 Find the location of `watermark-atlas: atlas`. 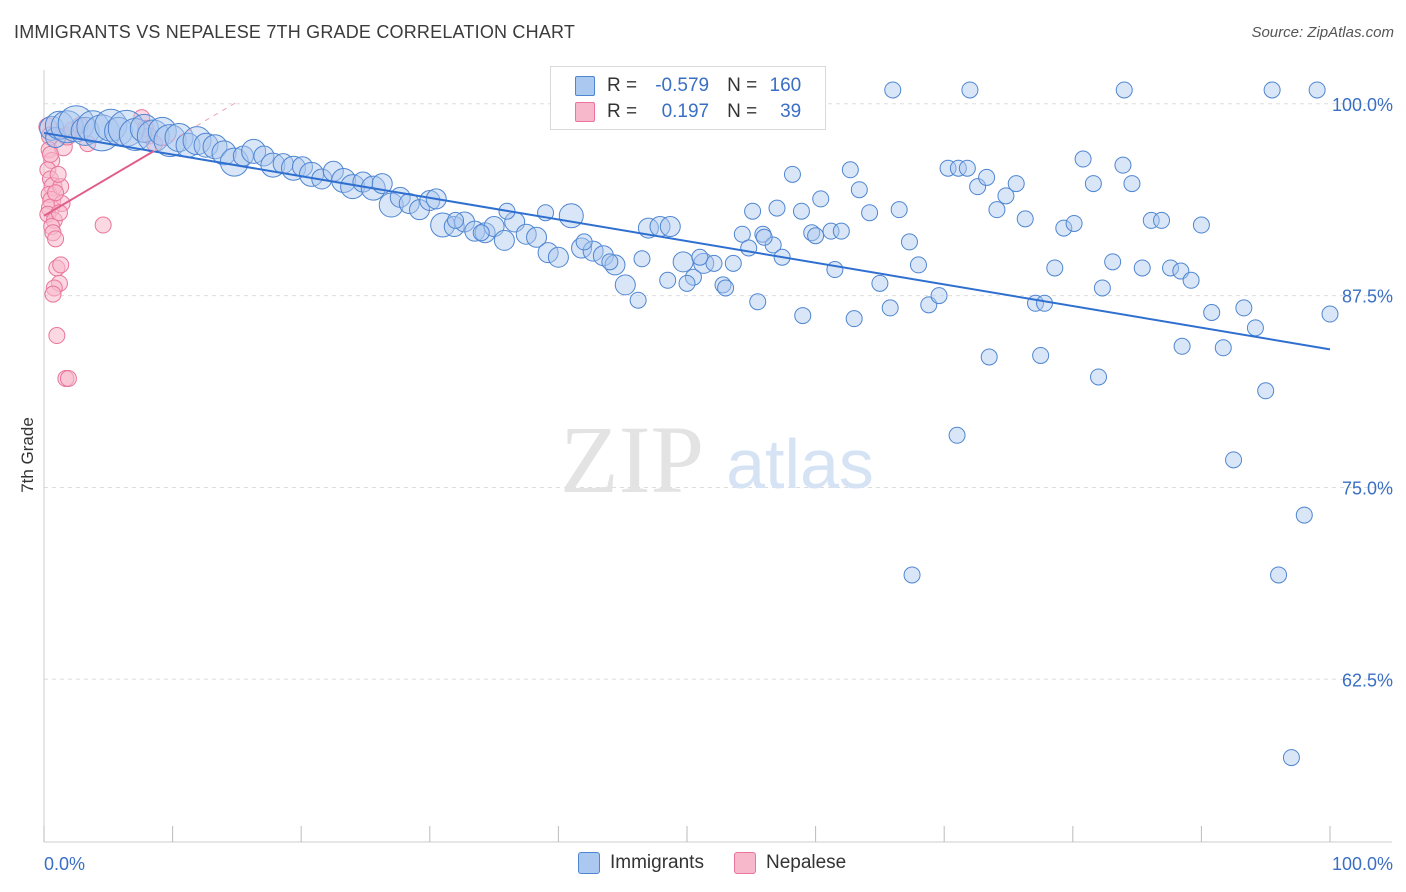

watermark-atlas: atlas is located at coordinates (800, 464).